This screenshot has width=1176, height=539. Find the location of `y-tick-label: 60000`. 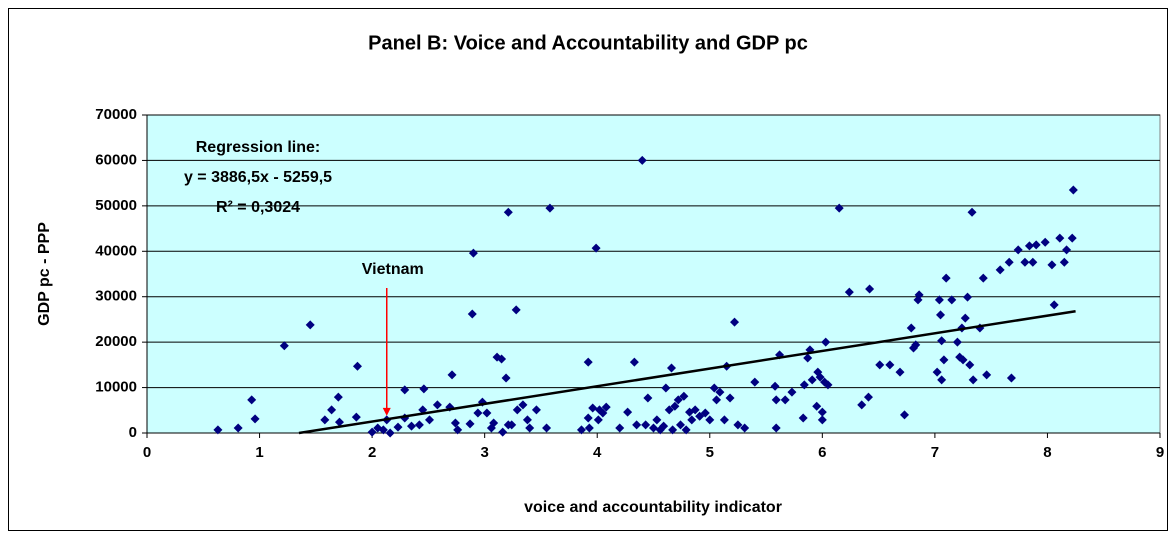

y-tick-label: 60000 is located at coordinates (116, 159).